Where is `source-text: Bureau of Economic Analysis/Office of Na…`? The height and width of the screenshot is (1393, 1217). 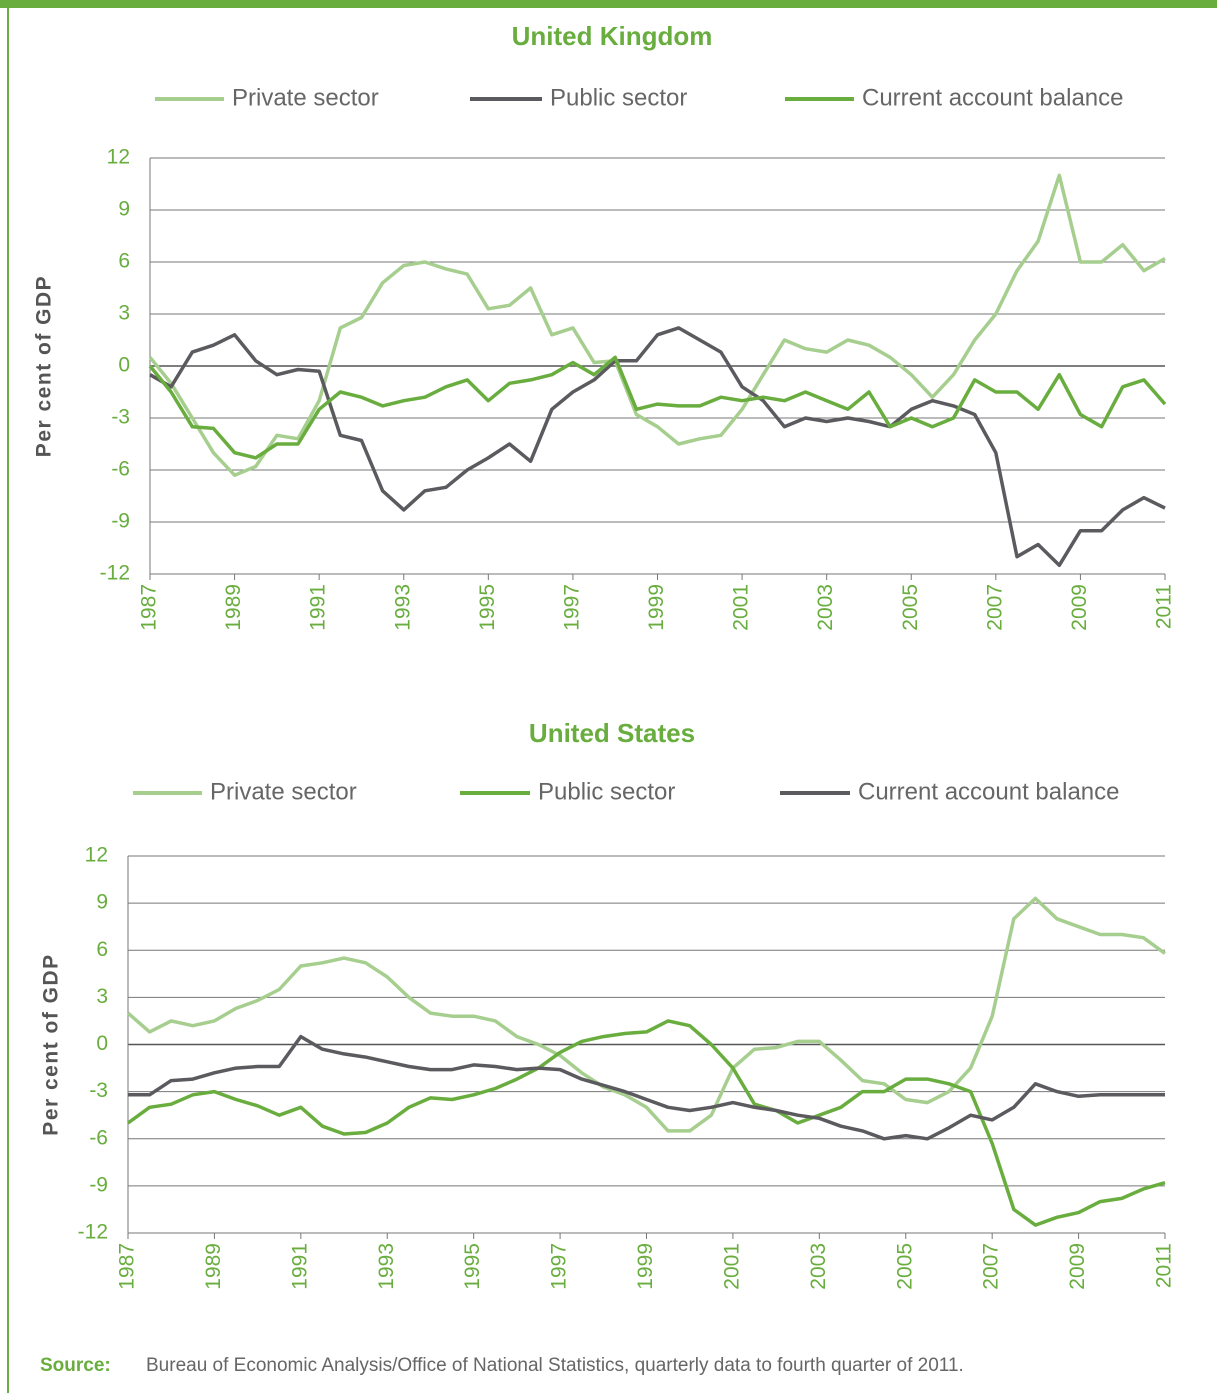 source-text: Bureau of Economic Analysis/Office of Na… is located at coordinates (555, 1365).